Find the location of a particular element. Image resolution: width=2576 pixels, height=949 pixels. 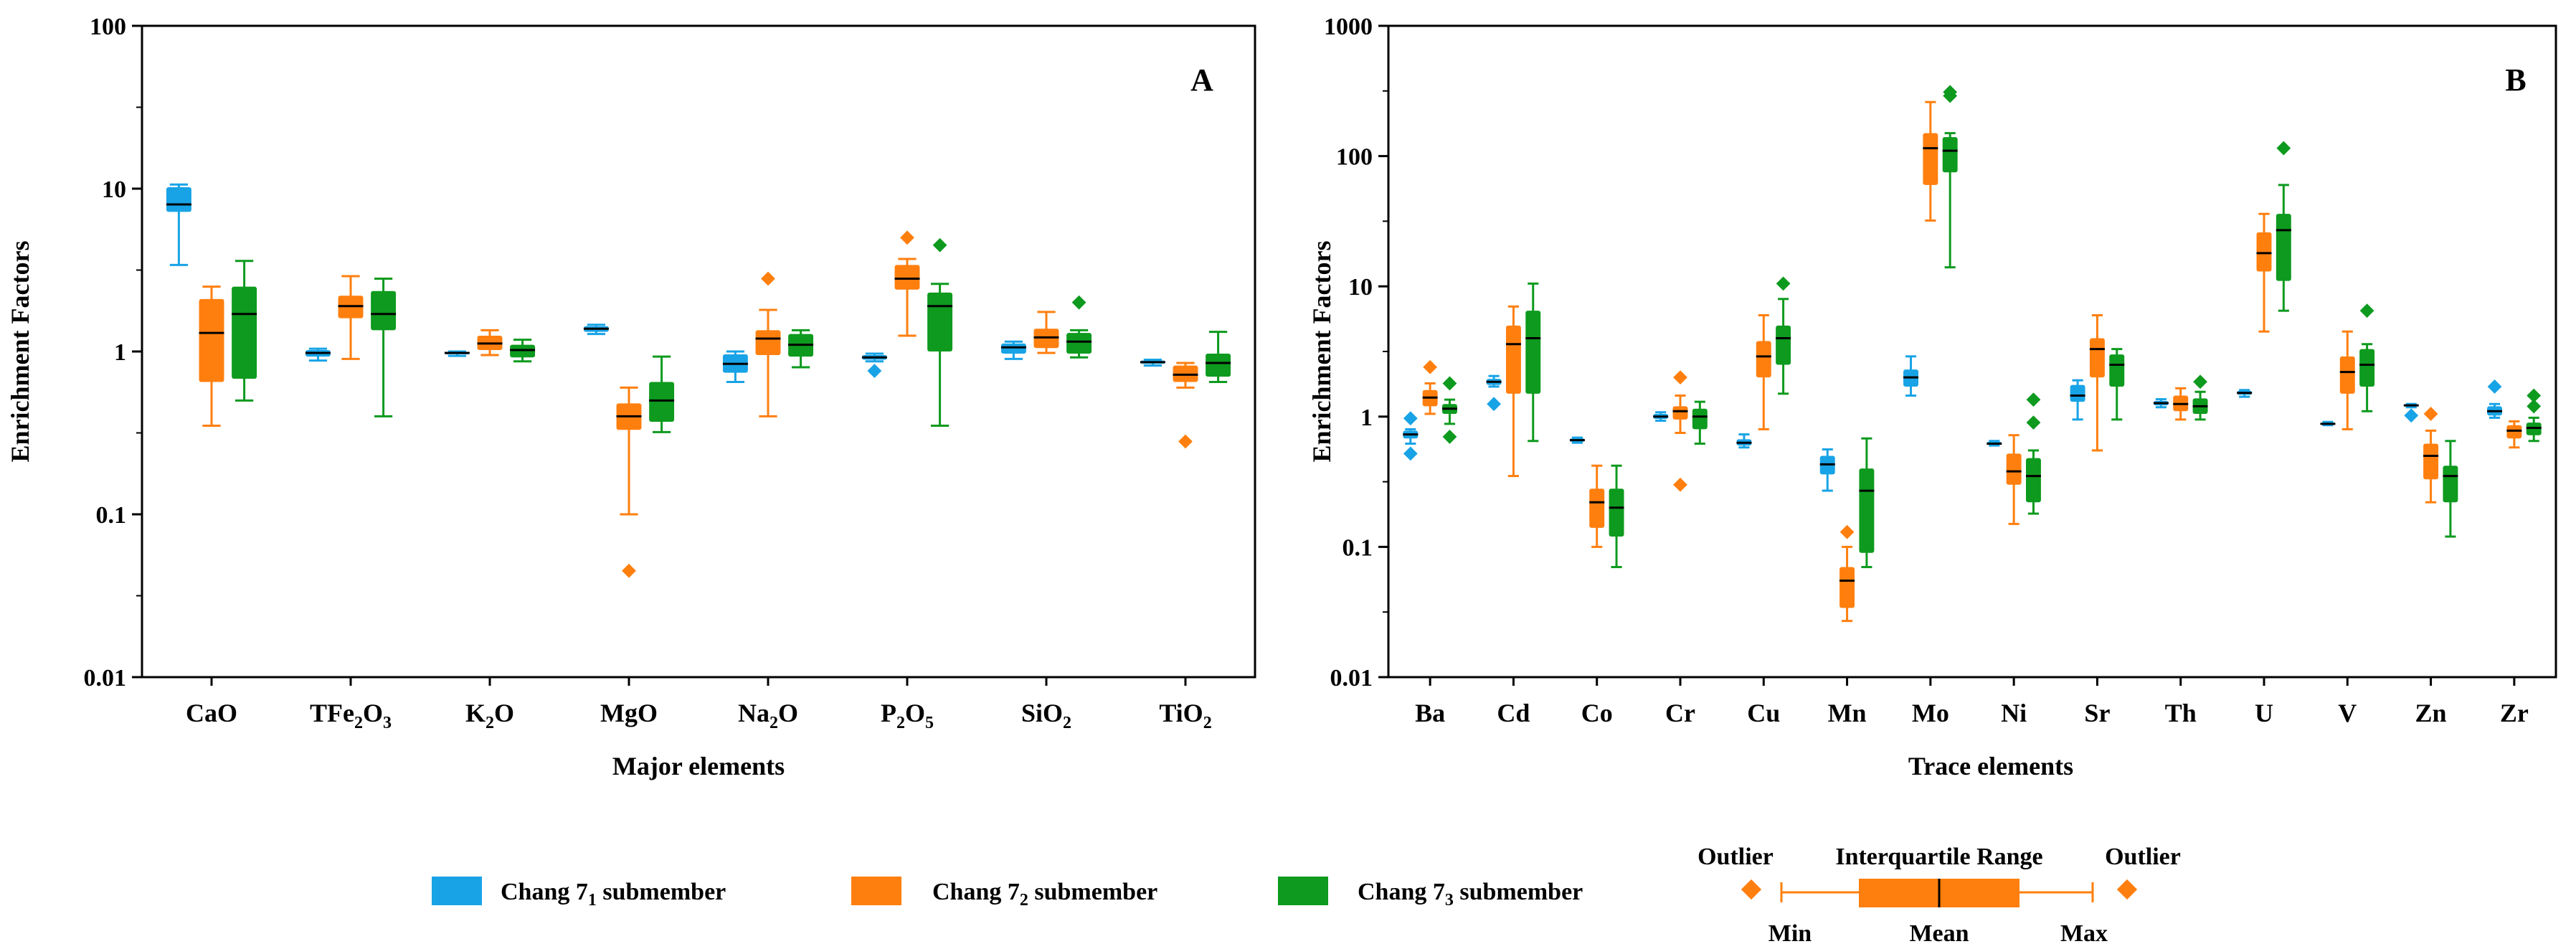

panel-a-s2-cao-box is located at coordinates (211, 340).